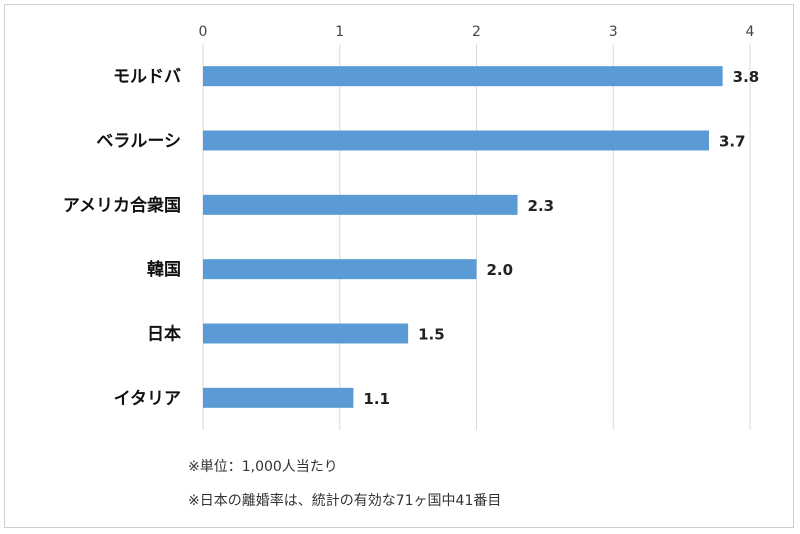 The image size is (800, 534). Describe the element at coordinates (147, 399) in the screenshot. I see `category-label: イタリア` at that location.